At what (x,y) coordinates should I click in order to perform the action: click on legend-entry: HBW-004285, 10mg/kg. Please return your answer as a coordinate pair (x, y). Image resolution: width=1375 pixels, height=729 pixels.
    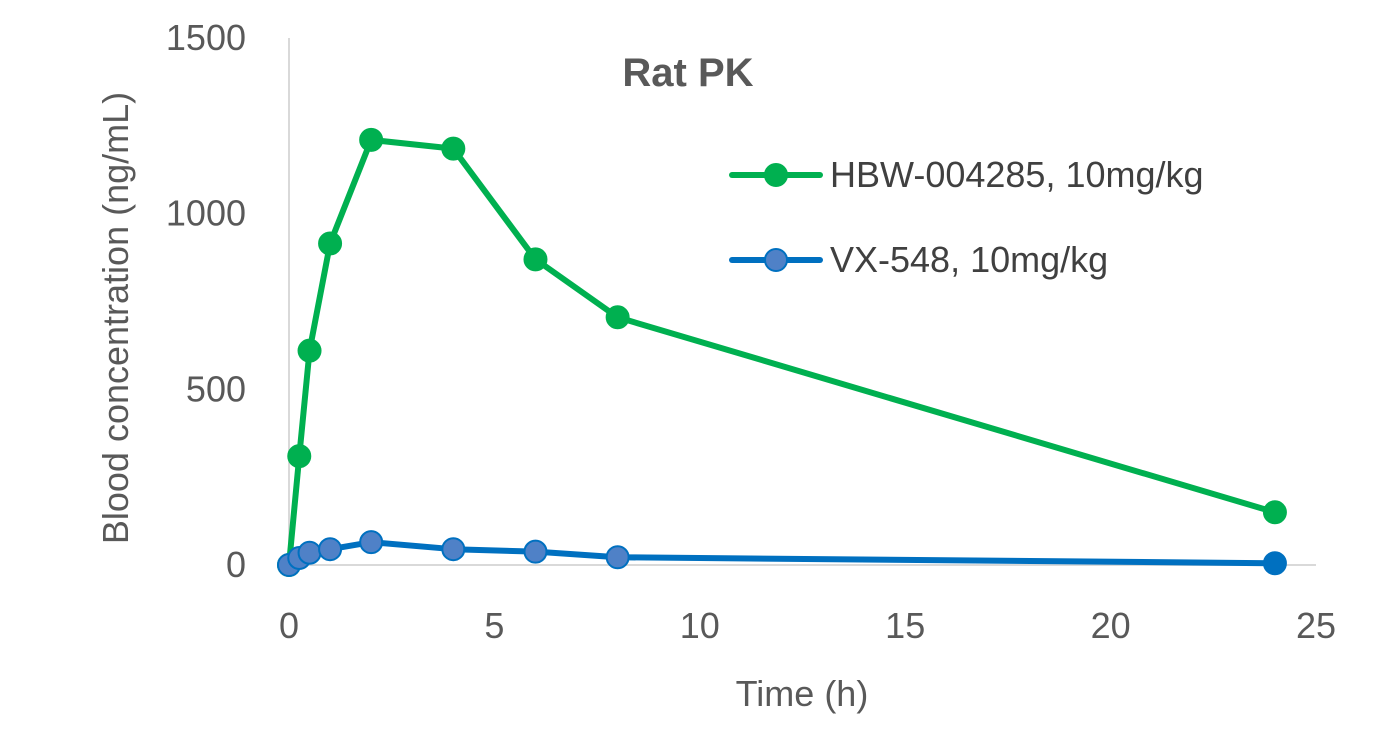
    Looking at the image, I should click on (966, 174).